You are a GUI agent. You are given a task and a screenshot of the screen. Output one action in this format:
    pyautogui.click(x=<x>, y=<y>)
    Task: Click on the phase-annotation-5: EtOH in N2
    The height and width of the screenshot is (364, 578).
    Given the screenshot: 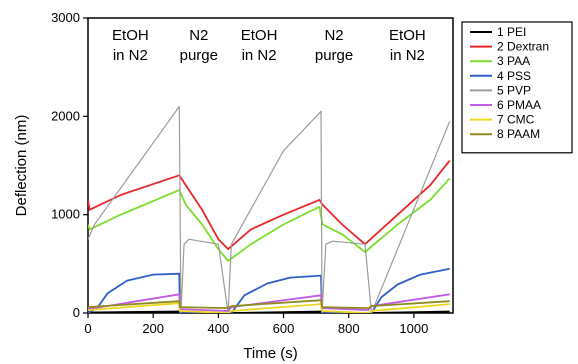 What is the action you would take?
    pyautogui.click(x=407, y=45)
    